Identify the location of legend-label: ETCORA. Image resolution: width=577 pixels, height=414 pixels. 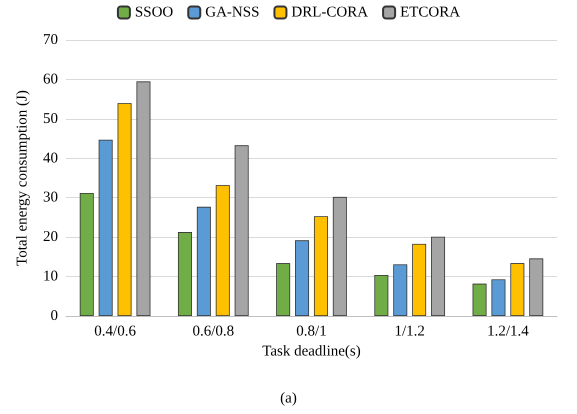
(430, 12).